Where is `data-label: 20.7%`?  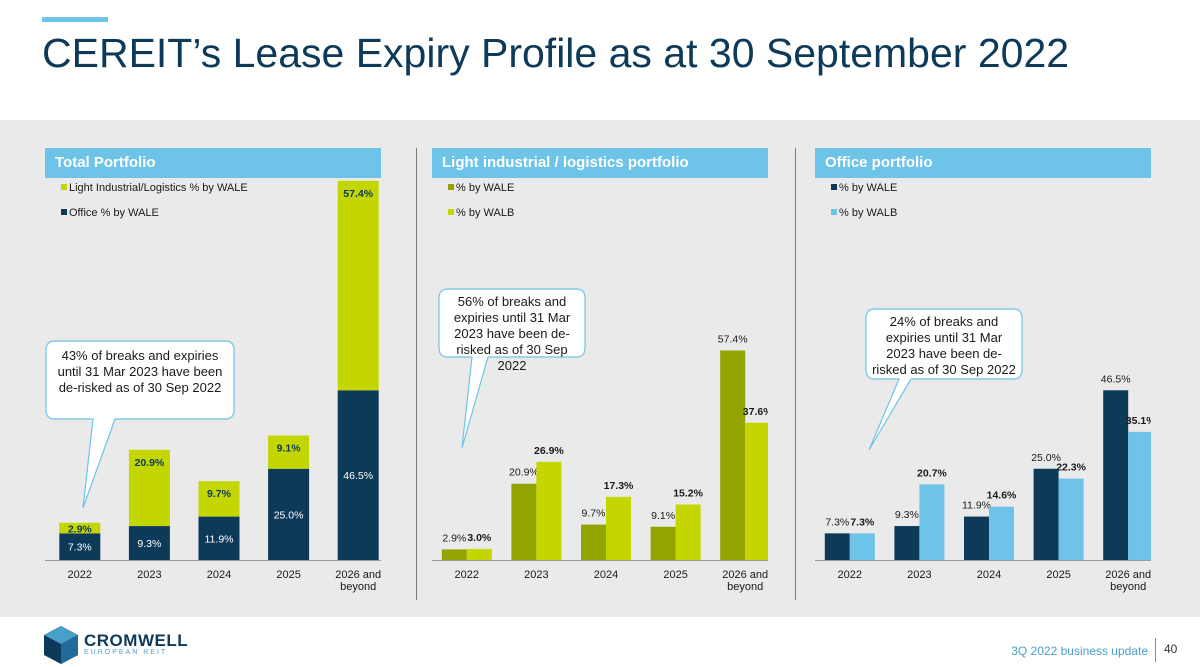 data-label: 20.7% is located at coordinates (932, 473).